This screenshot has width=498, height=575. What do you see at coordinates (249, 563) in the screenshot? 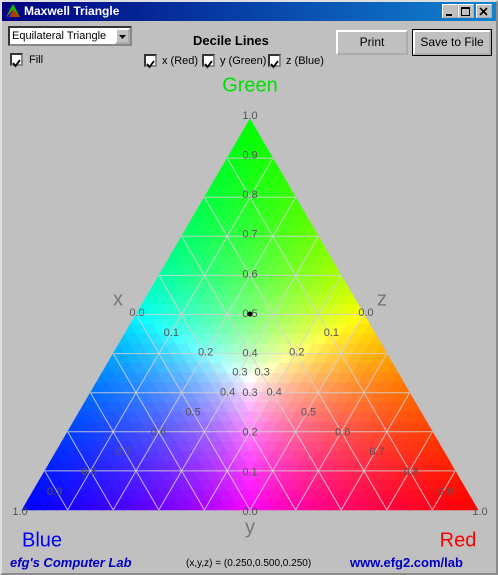
I see `status-text: (x,y,z) = (0.250,0.500,0.250)` at bounding box center [249, 563].